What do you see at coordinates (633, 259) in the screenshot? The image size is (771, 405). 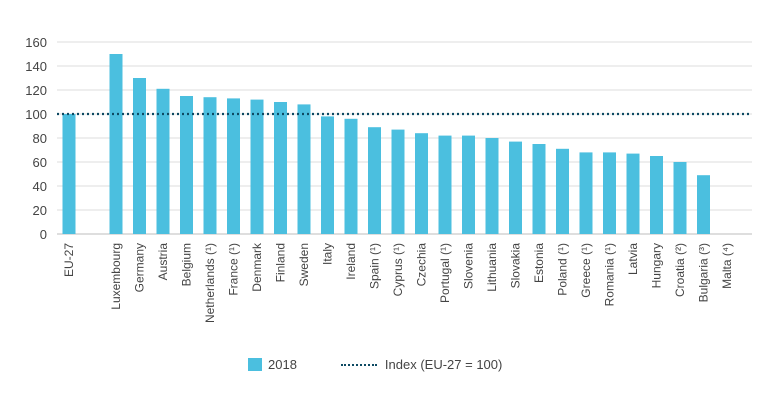 I see `x-tick-label: Latvia` at bounding box center [633, 259].